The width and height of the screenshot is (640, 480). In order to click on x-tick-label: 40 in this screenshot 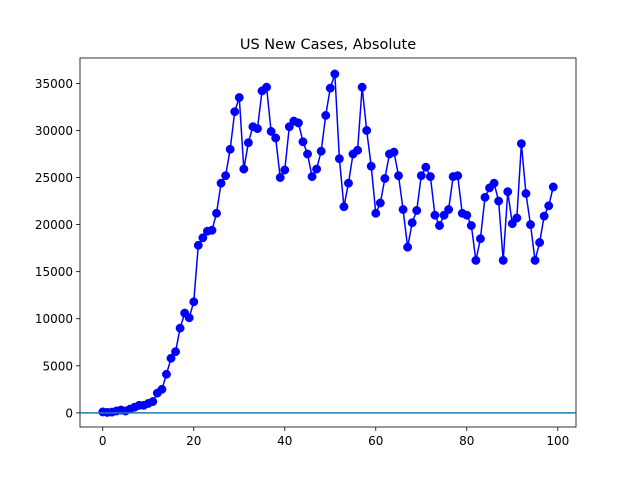, I will do `click(284, 441)`.